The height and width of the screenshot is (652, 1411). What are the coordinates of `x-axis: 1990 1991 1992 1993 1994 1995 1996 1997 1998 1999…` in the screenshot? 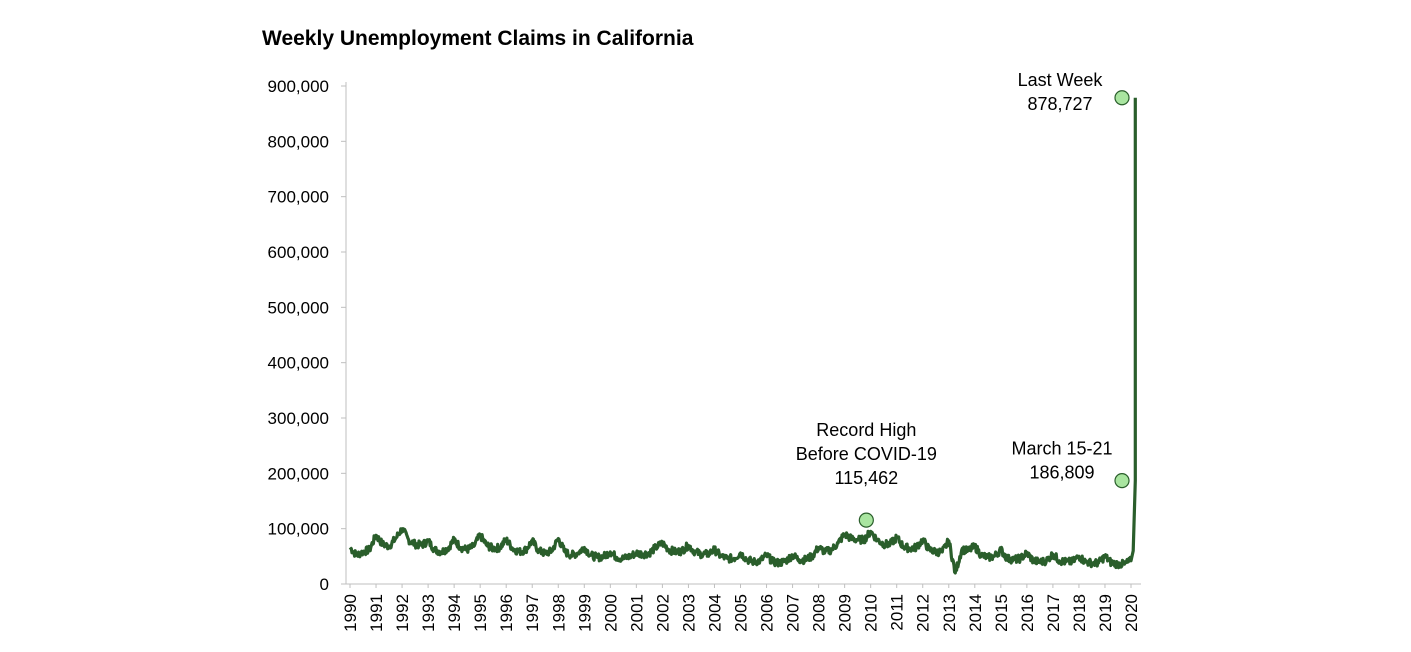 It's located at (741, 607).